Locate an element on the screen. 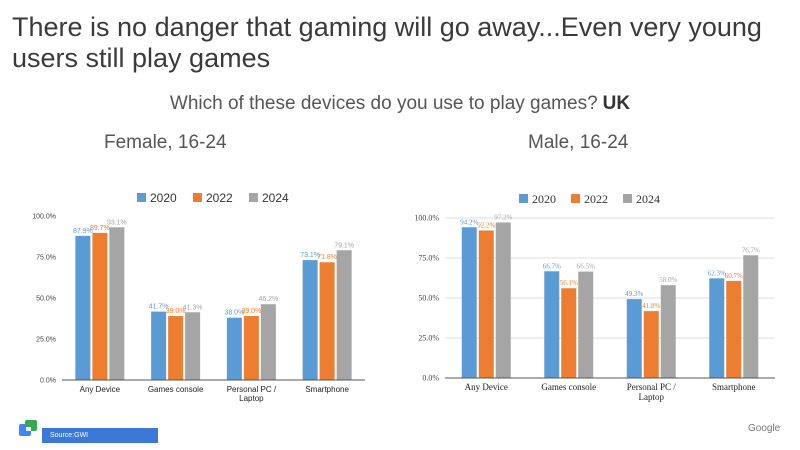 The width and height of the screenshot is (800, 450). data-label-2024-3: 46.2% is located at coordinates (268, 299).